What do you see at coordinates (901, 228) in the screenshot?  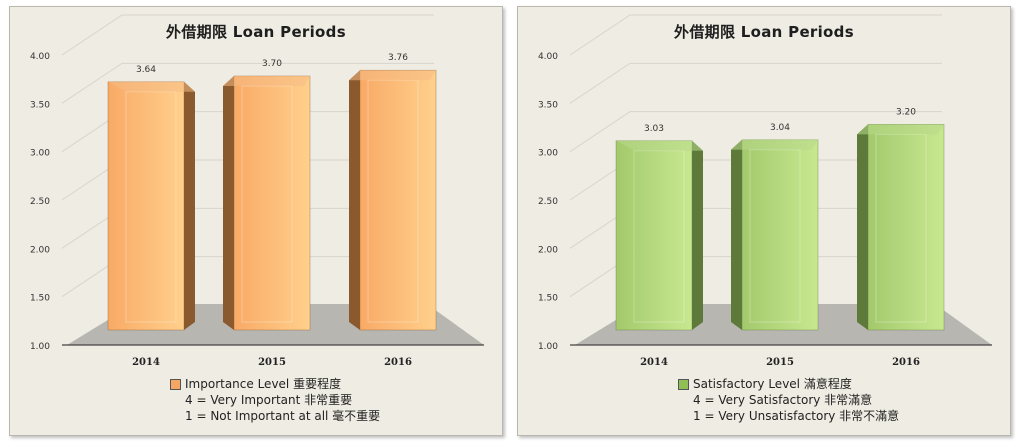 I see `bar-inner-edge` at bounding box center [901, 228].